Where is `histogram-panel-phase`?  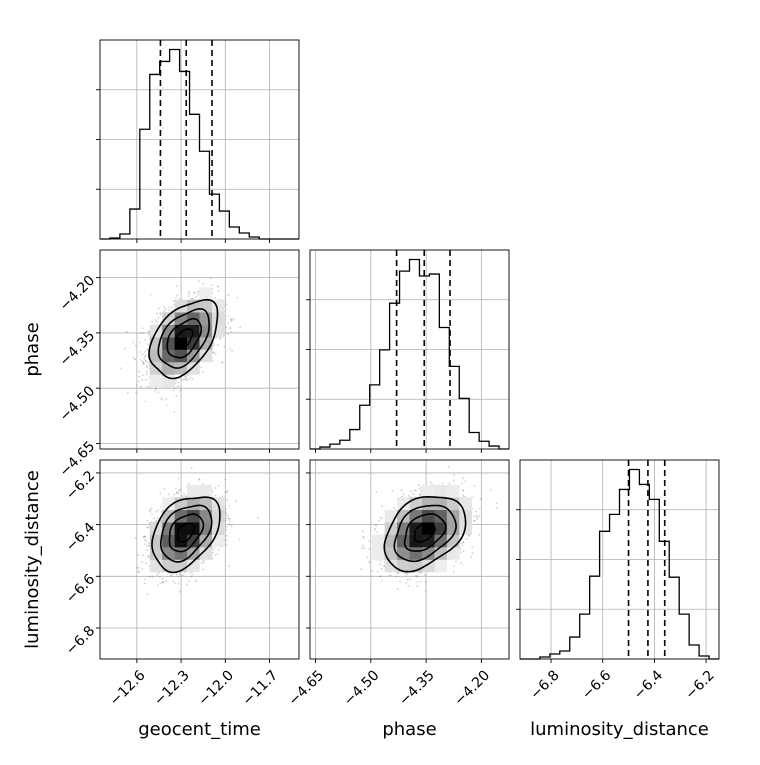 histogram-panel-phase is located at coordinates (408, 351).